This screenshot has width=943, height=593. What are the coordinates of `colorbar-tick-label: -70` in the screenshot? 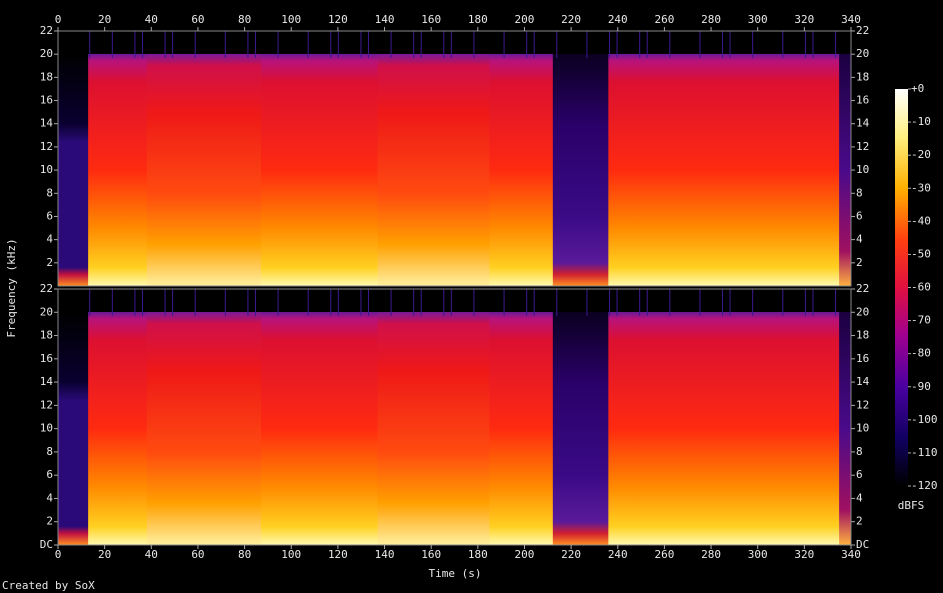 It's located at (921, 320).